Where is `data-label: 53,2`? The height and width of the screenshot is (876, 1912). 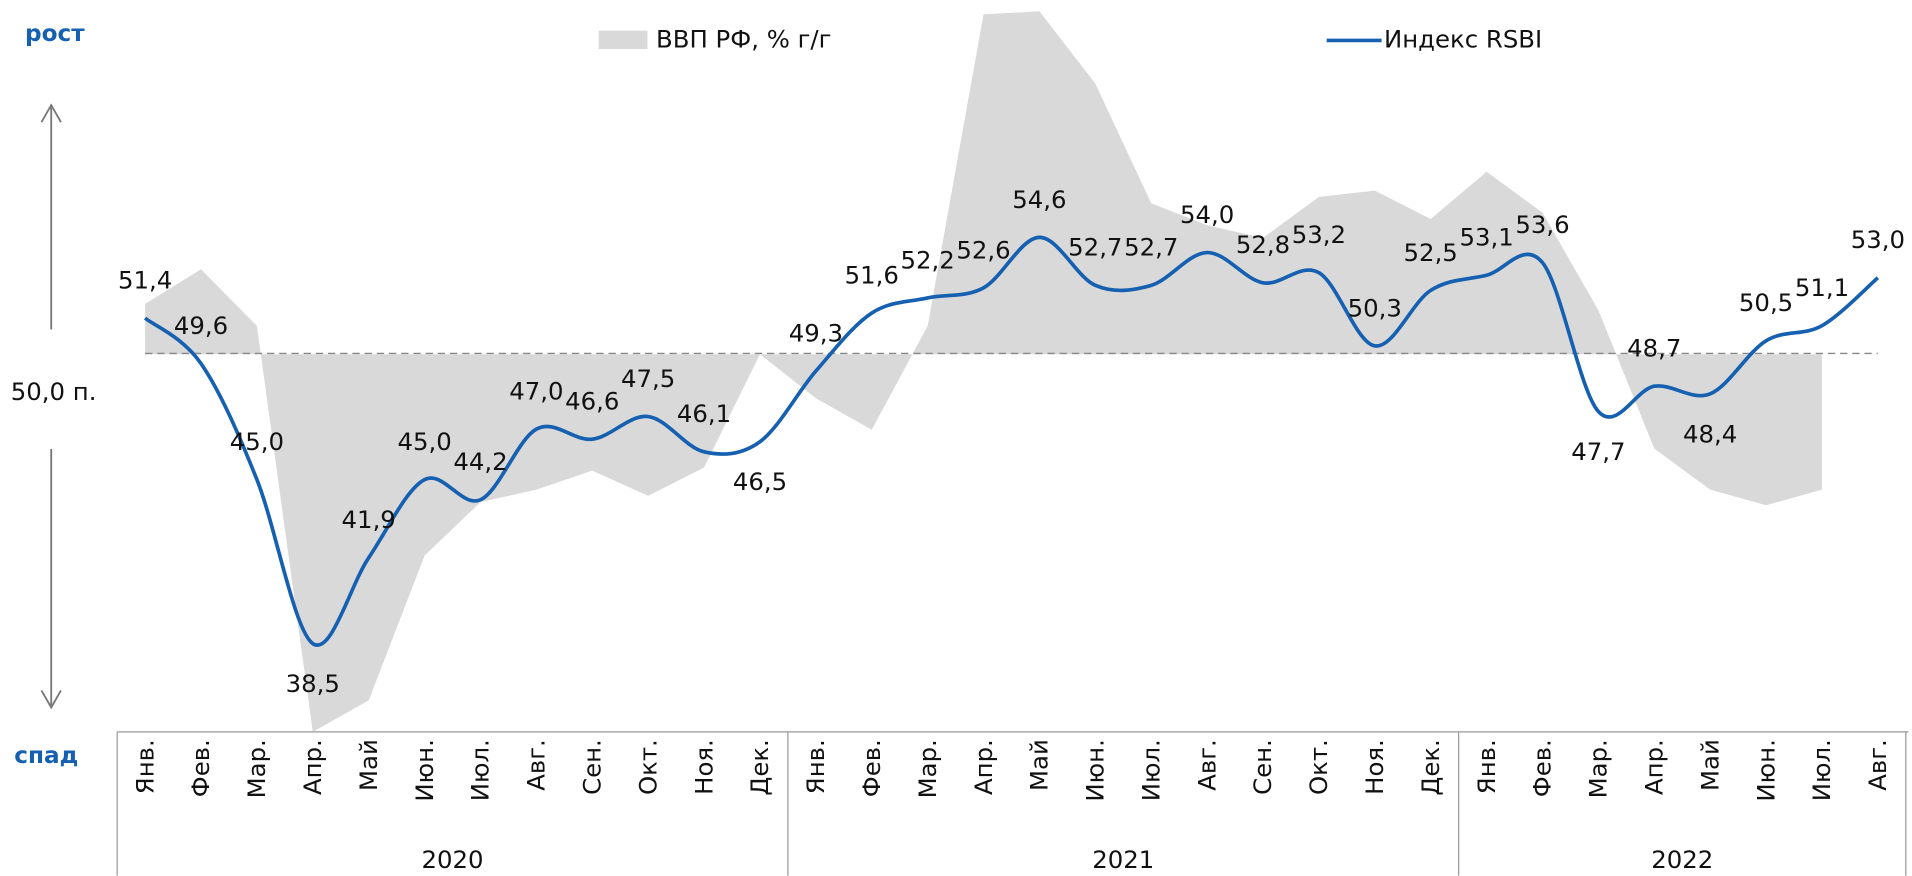
data-label: 53,2 is located at coordinates (1319, 234).